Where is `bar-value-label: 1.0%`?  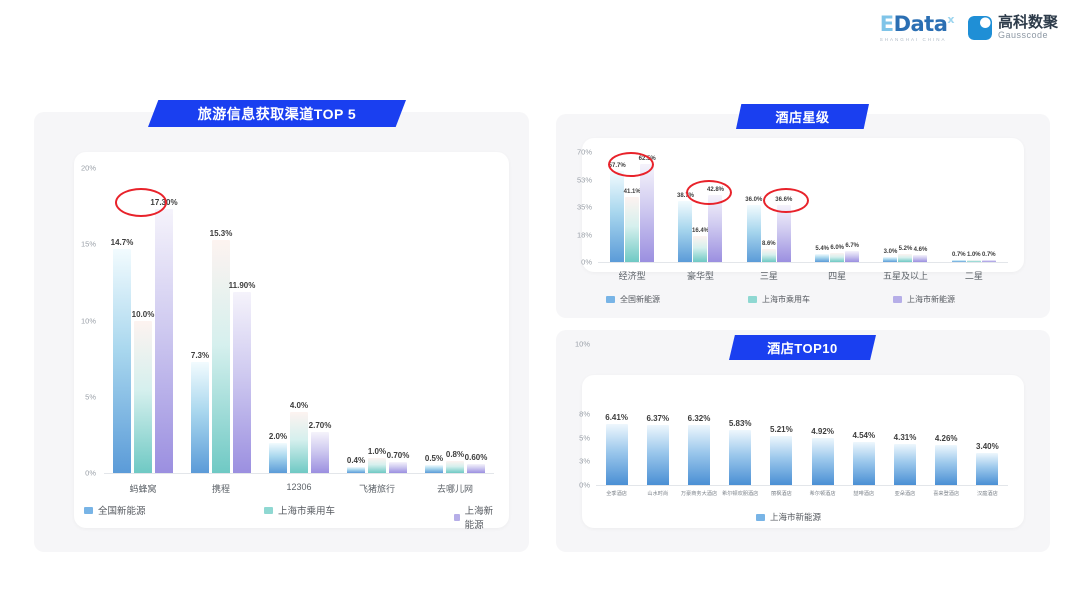 bar-value-label: 1.0% is located at coordinates (973, 255).